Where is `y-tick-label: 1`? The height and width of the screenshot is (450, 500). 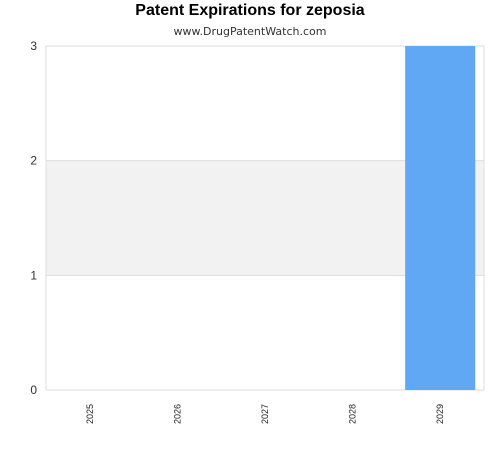 y-tick-label: 1 is located at coordinates (33, 275).